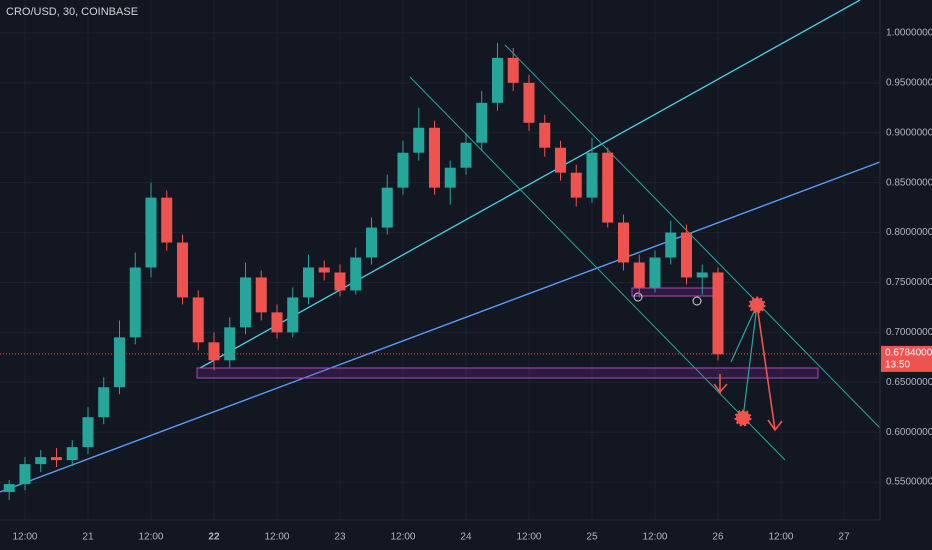  Describe the element at coordinates (897, 365) in the screenshot. I see `countdown-label: 13:50` at that location.